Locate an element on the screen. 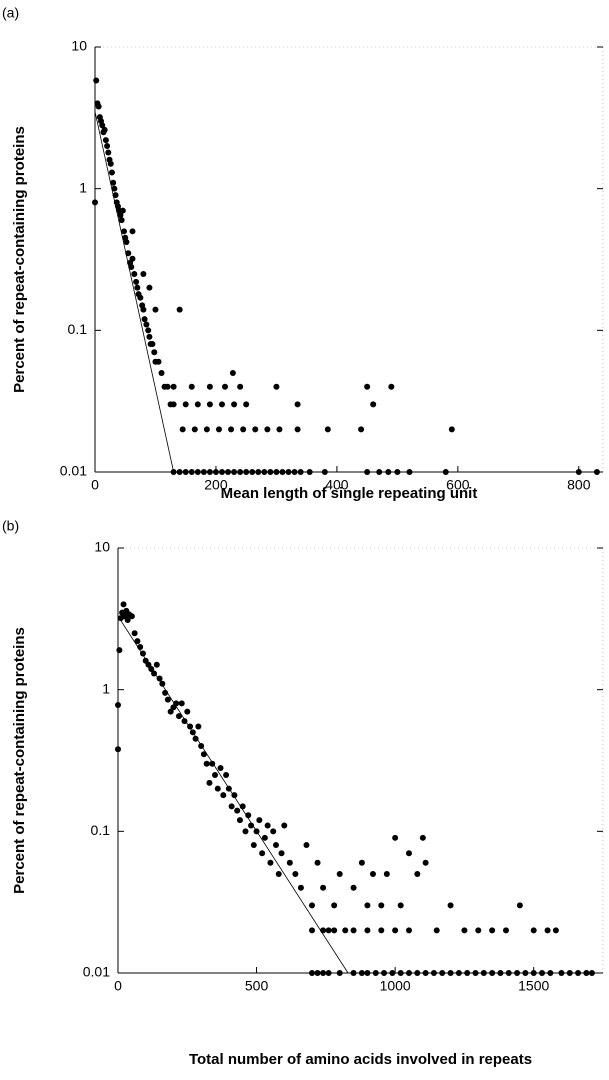  x-tick-label: 0 is located at coordinates (118, 986).